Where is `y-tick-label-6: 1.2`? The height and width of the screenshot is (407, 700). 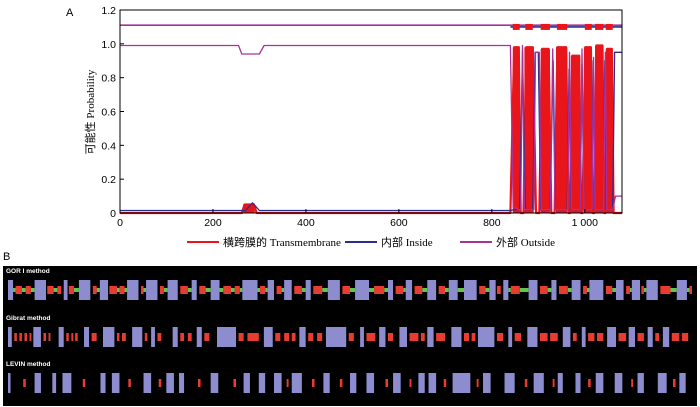
y-tick-label-6: 1.2 is located at coordinates (108, 11).